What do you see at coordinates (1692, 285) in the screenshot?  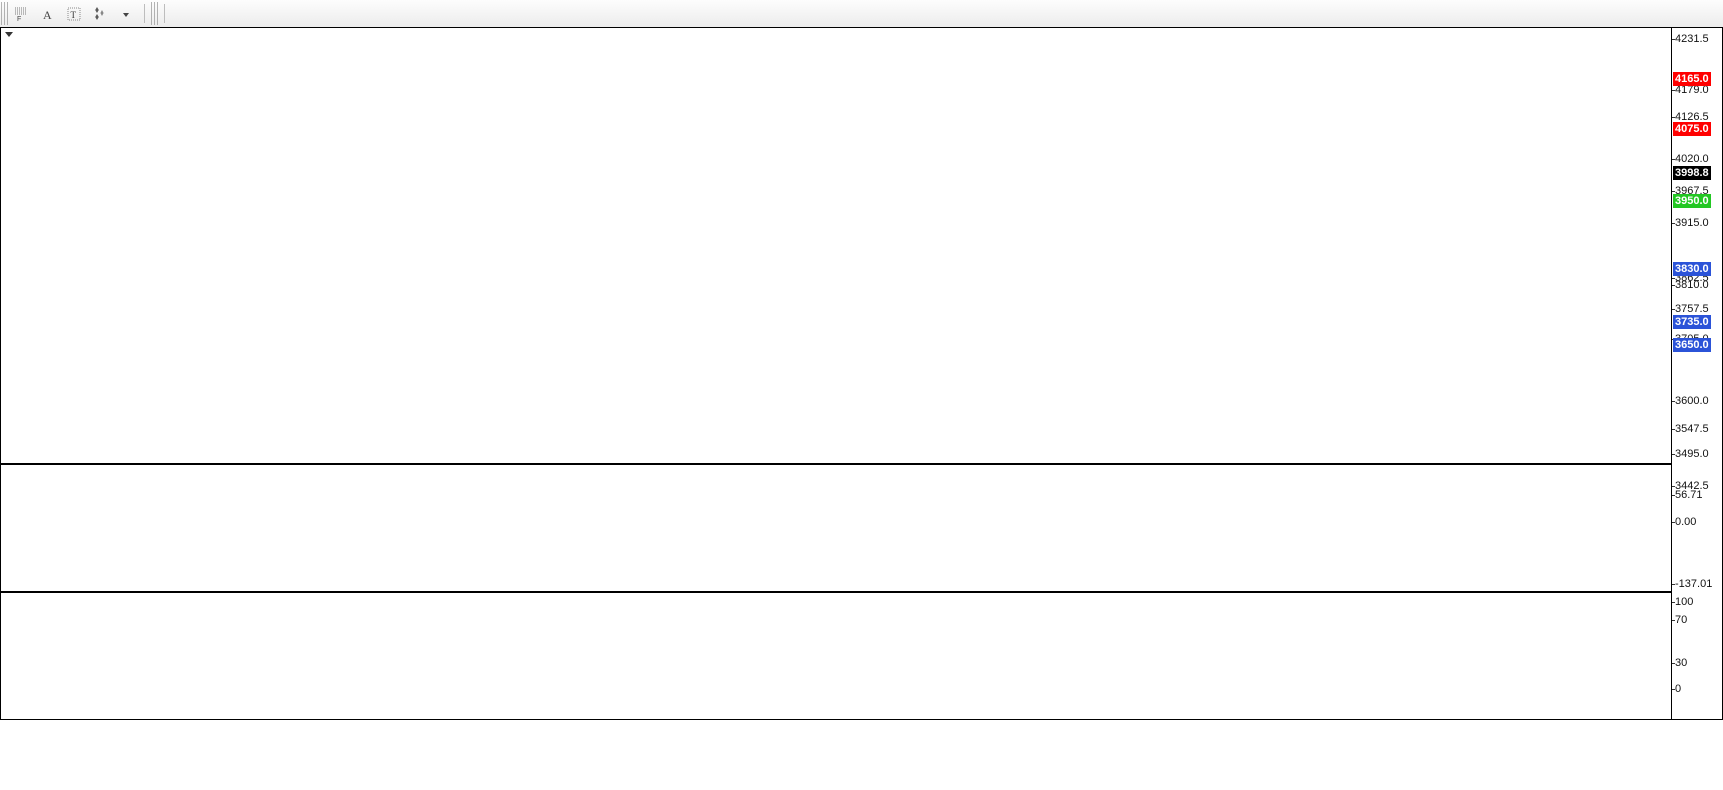 I see `price-tick: 3810.0` at bounding box center [1692, 285].